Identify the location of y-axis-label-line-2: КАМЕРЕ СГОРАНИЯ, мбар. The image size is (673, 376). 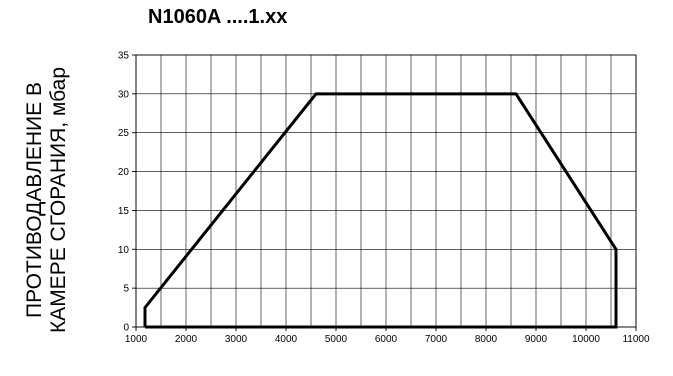
(58, 200).